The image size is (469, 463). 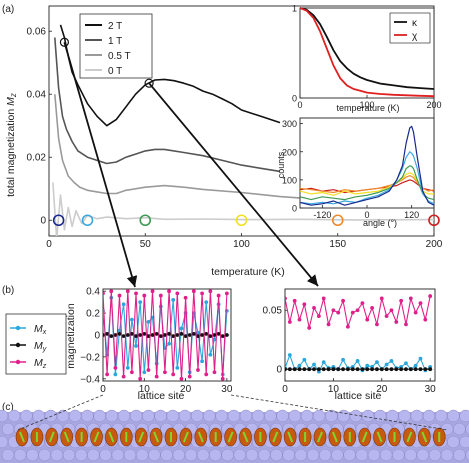 I want to click on x-tick-label: 50, so click(x=146, y=244).